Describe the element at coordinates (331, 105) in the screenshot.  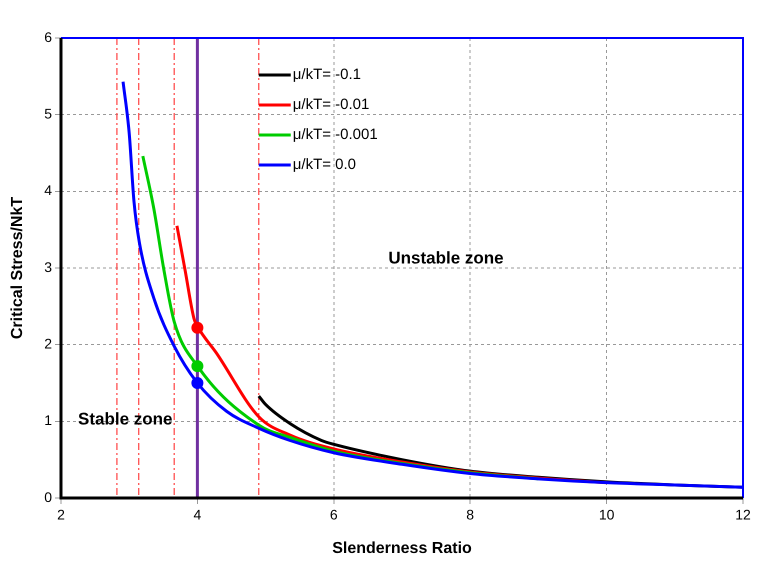
I see `legend-label: μ/kT= -0.01` at that location.